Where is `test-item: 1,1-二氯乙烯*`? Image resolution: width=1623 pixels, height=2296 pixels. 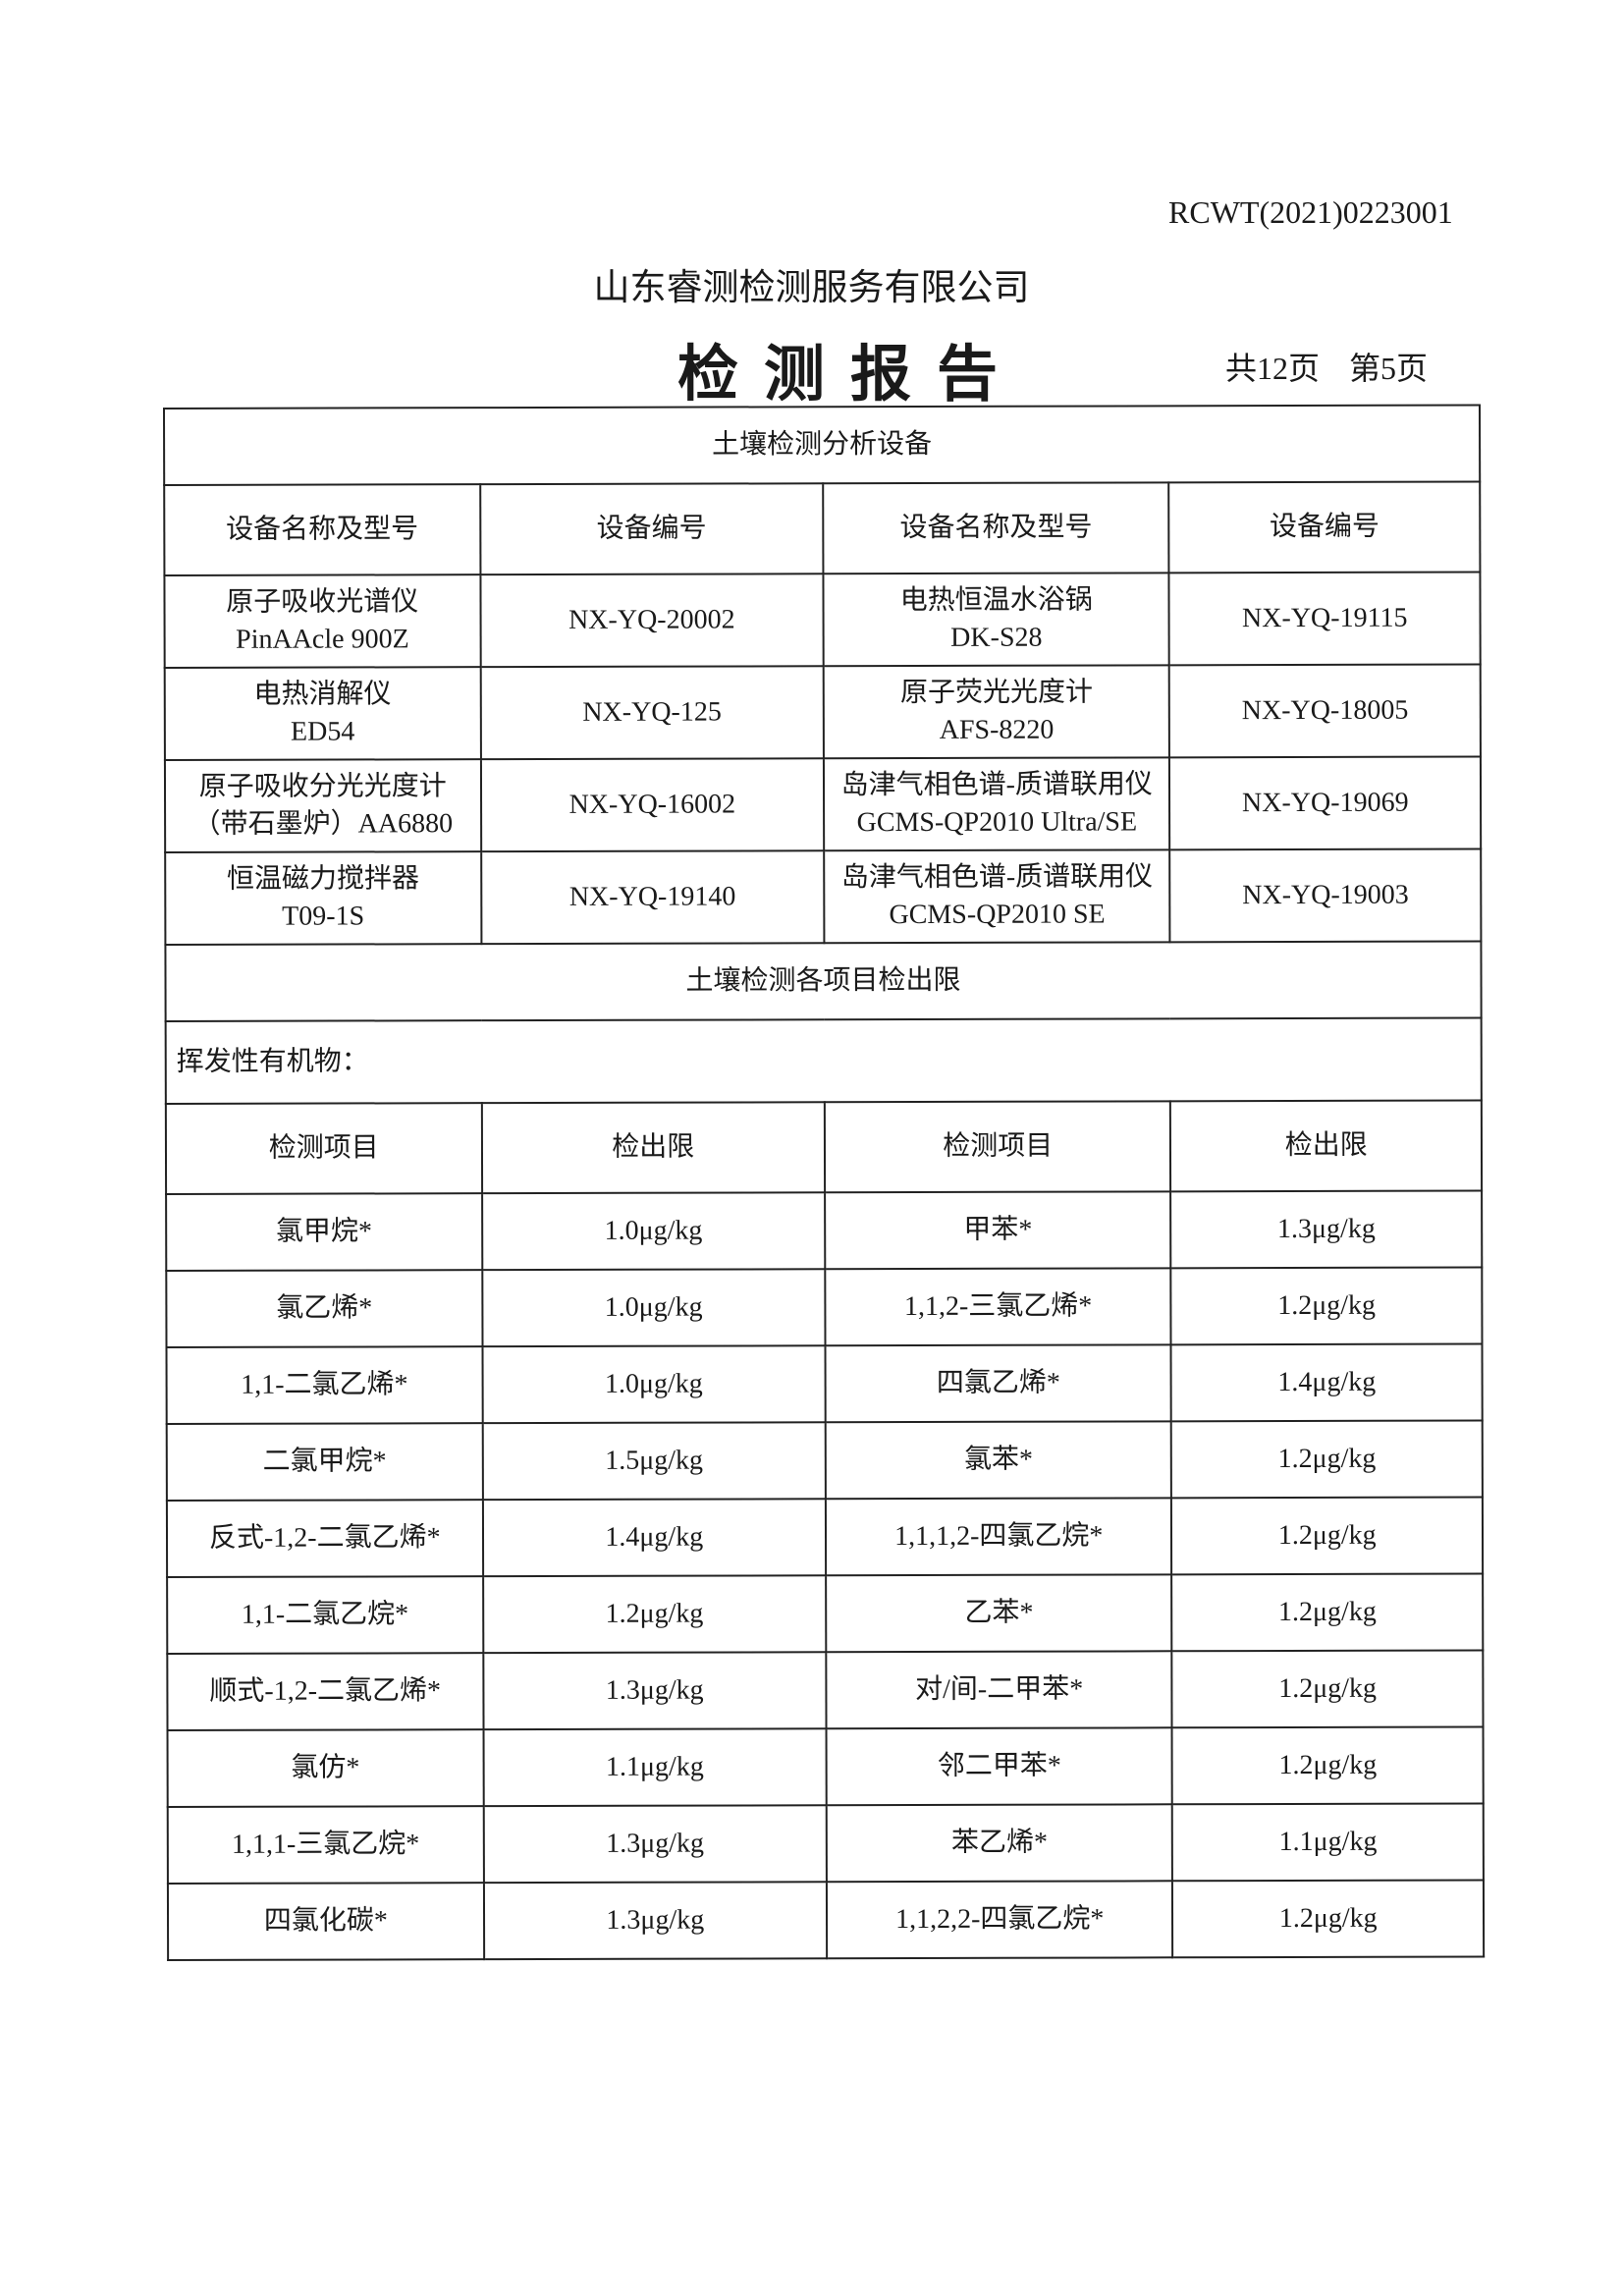
test-item: 1,1-二氯乙烯* is located at coordinates (324, 1385).